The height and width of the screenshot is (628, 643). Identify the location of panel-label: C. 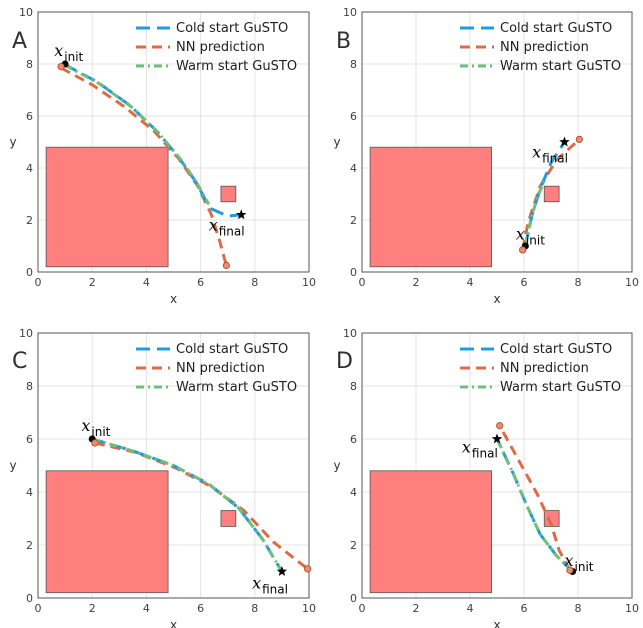
(19, 361).